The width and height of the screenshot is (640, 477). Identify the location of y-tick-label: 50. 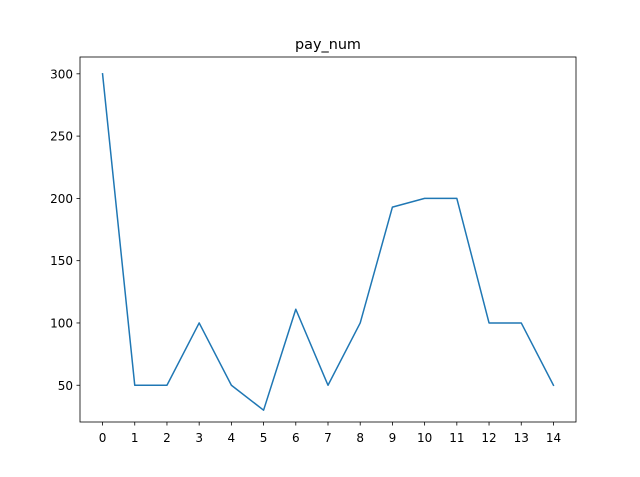
(65, 386).